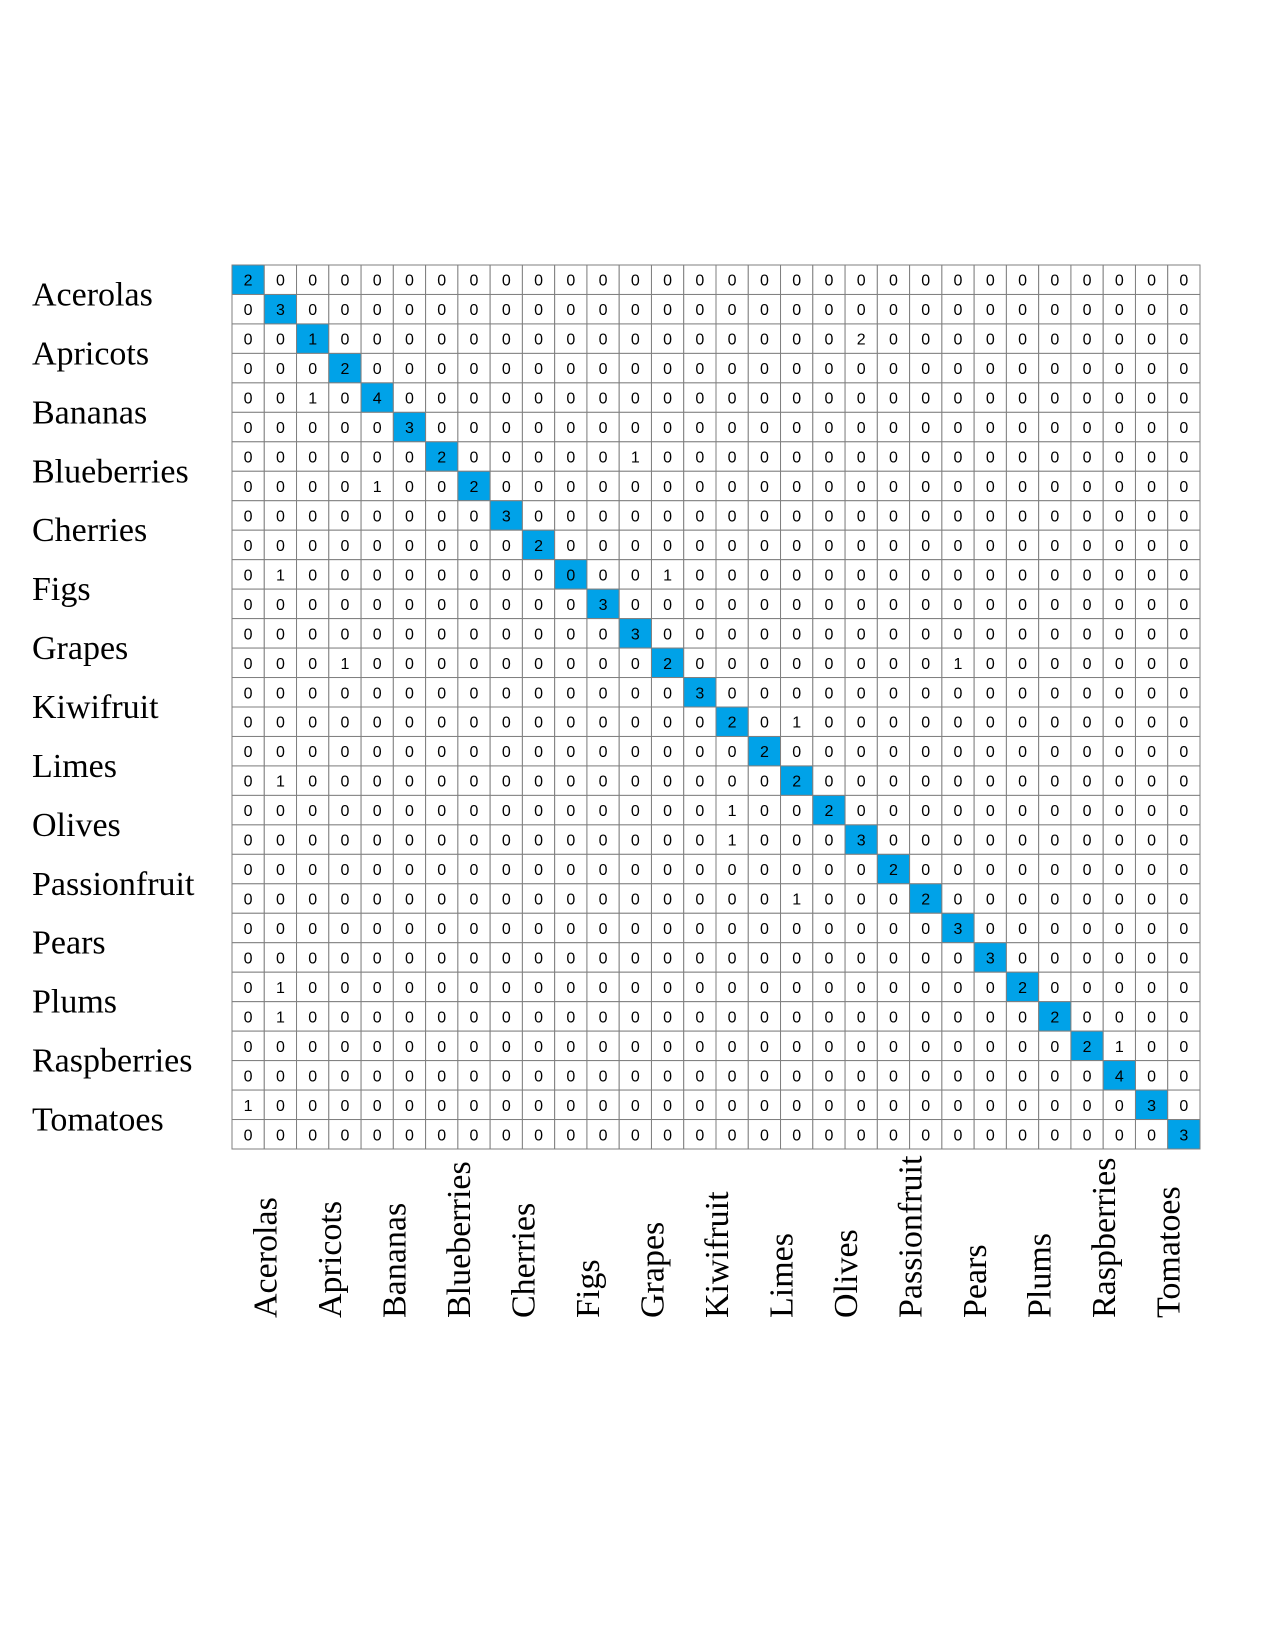 This screenshot has height=1650, width=1275. What do you see at coordinates (394, 1260) in the screenshot?
I see `column-label: Bananas` at bounding box center [394, 1260].